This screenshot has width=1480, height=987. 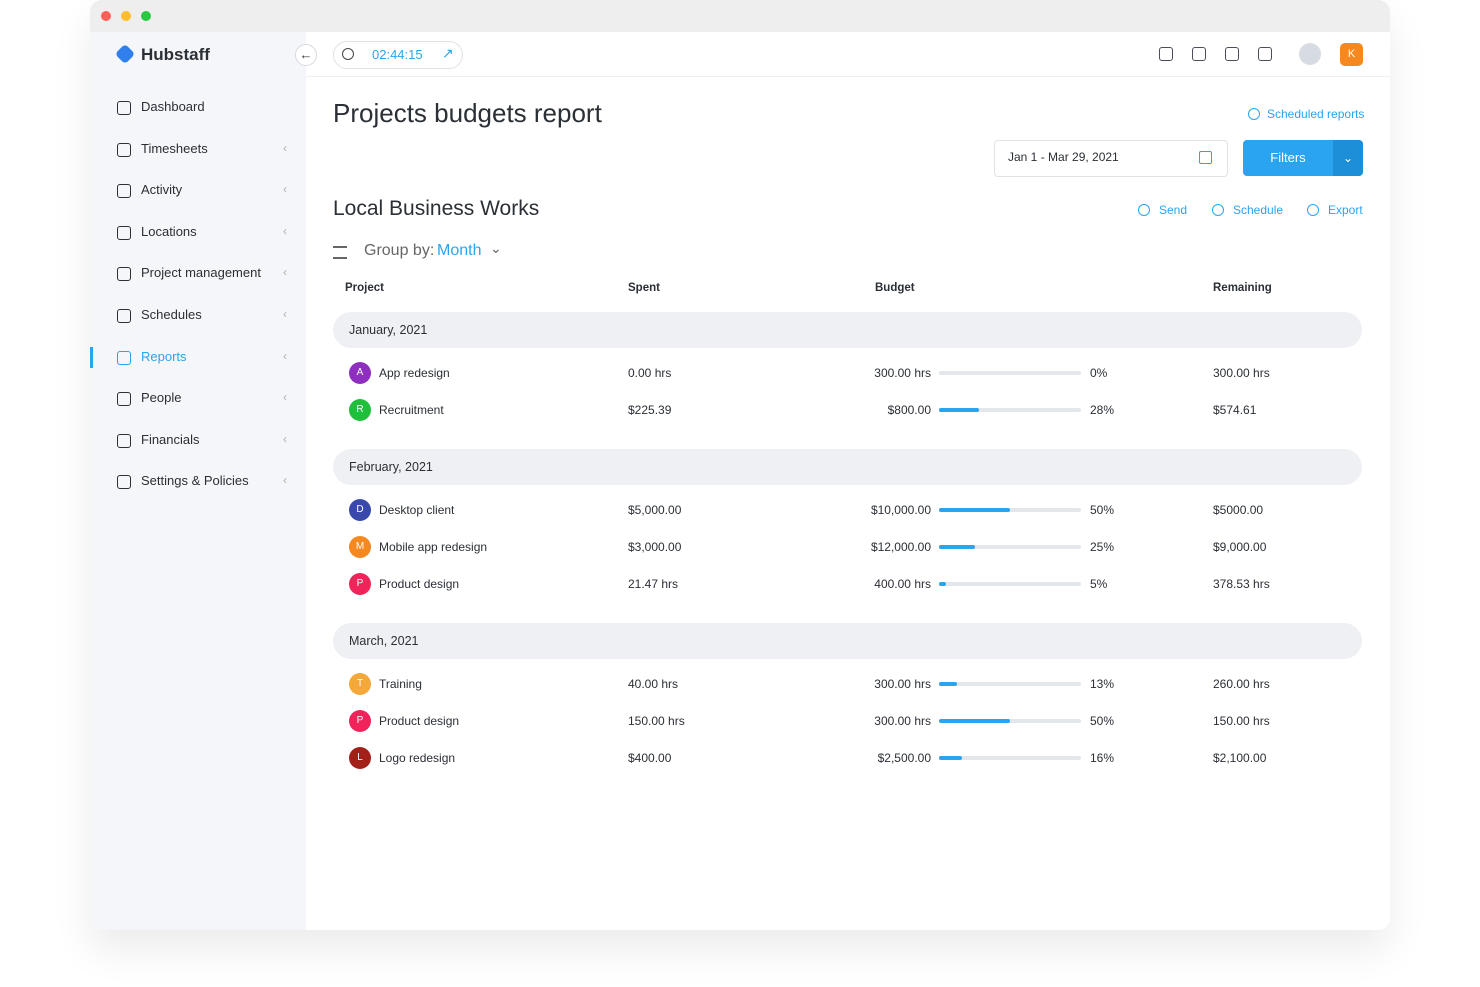 I want to click on group-by-value: Month, so click(x=459, y=250).